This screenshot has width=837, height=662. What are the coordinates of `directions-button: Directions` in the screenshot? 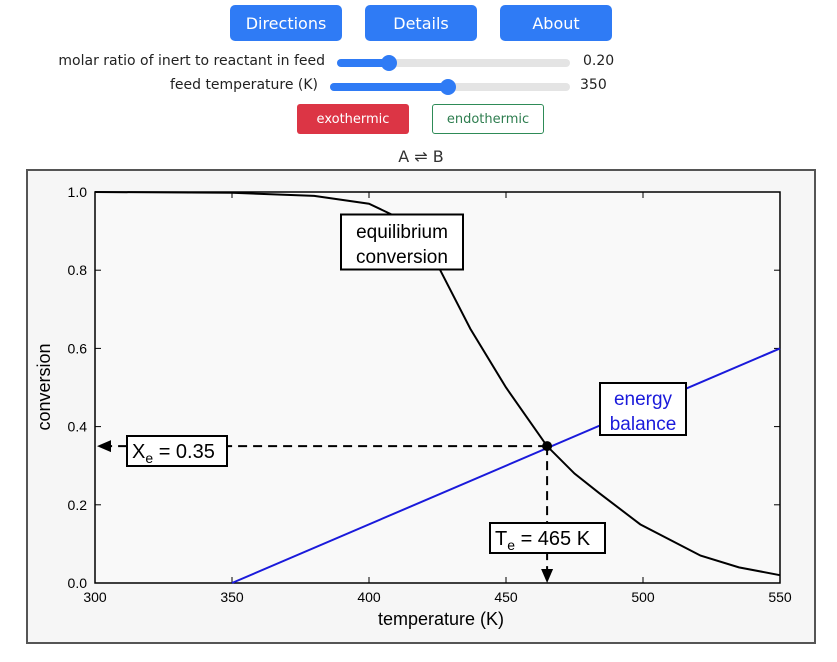 It's located at (286, 23).